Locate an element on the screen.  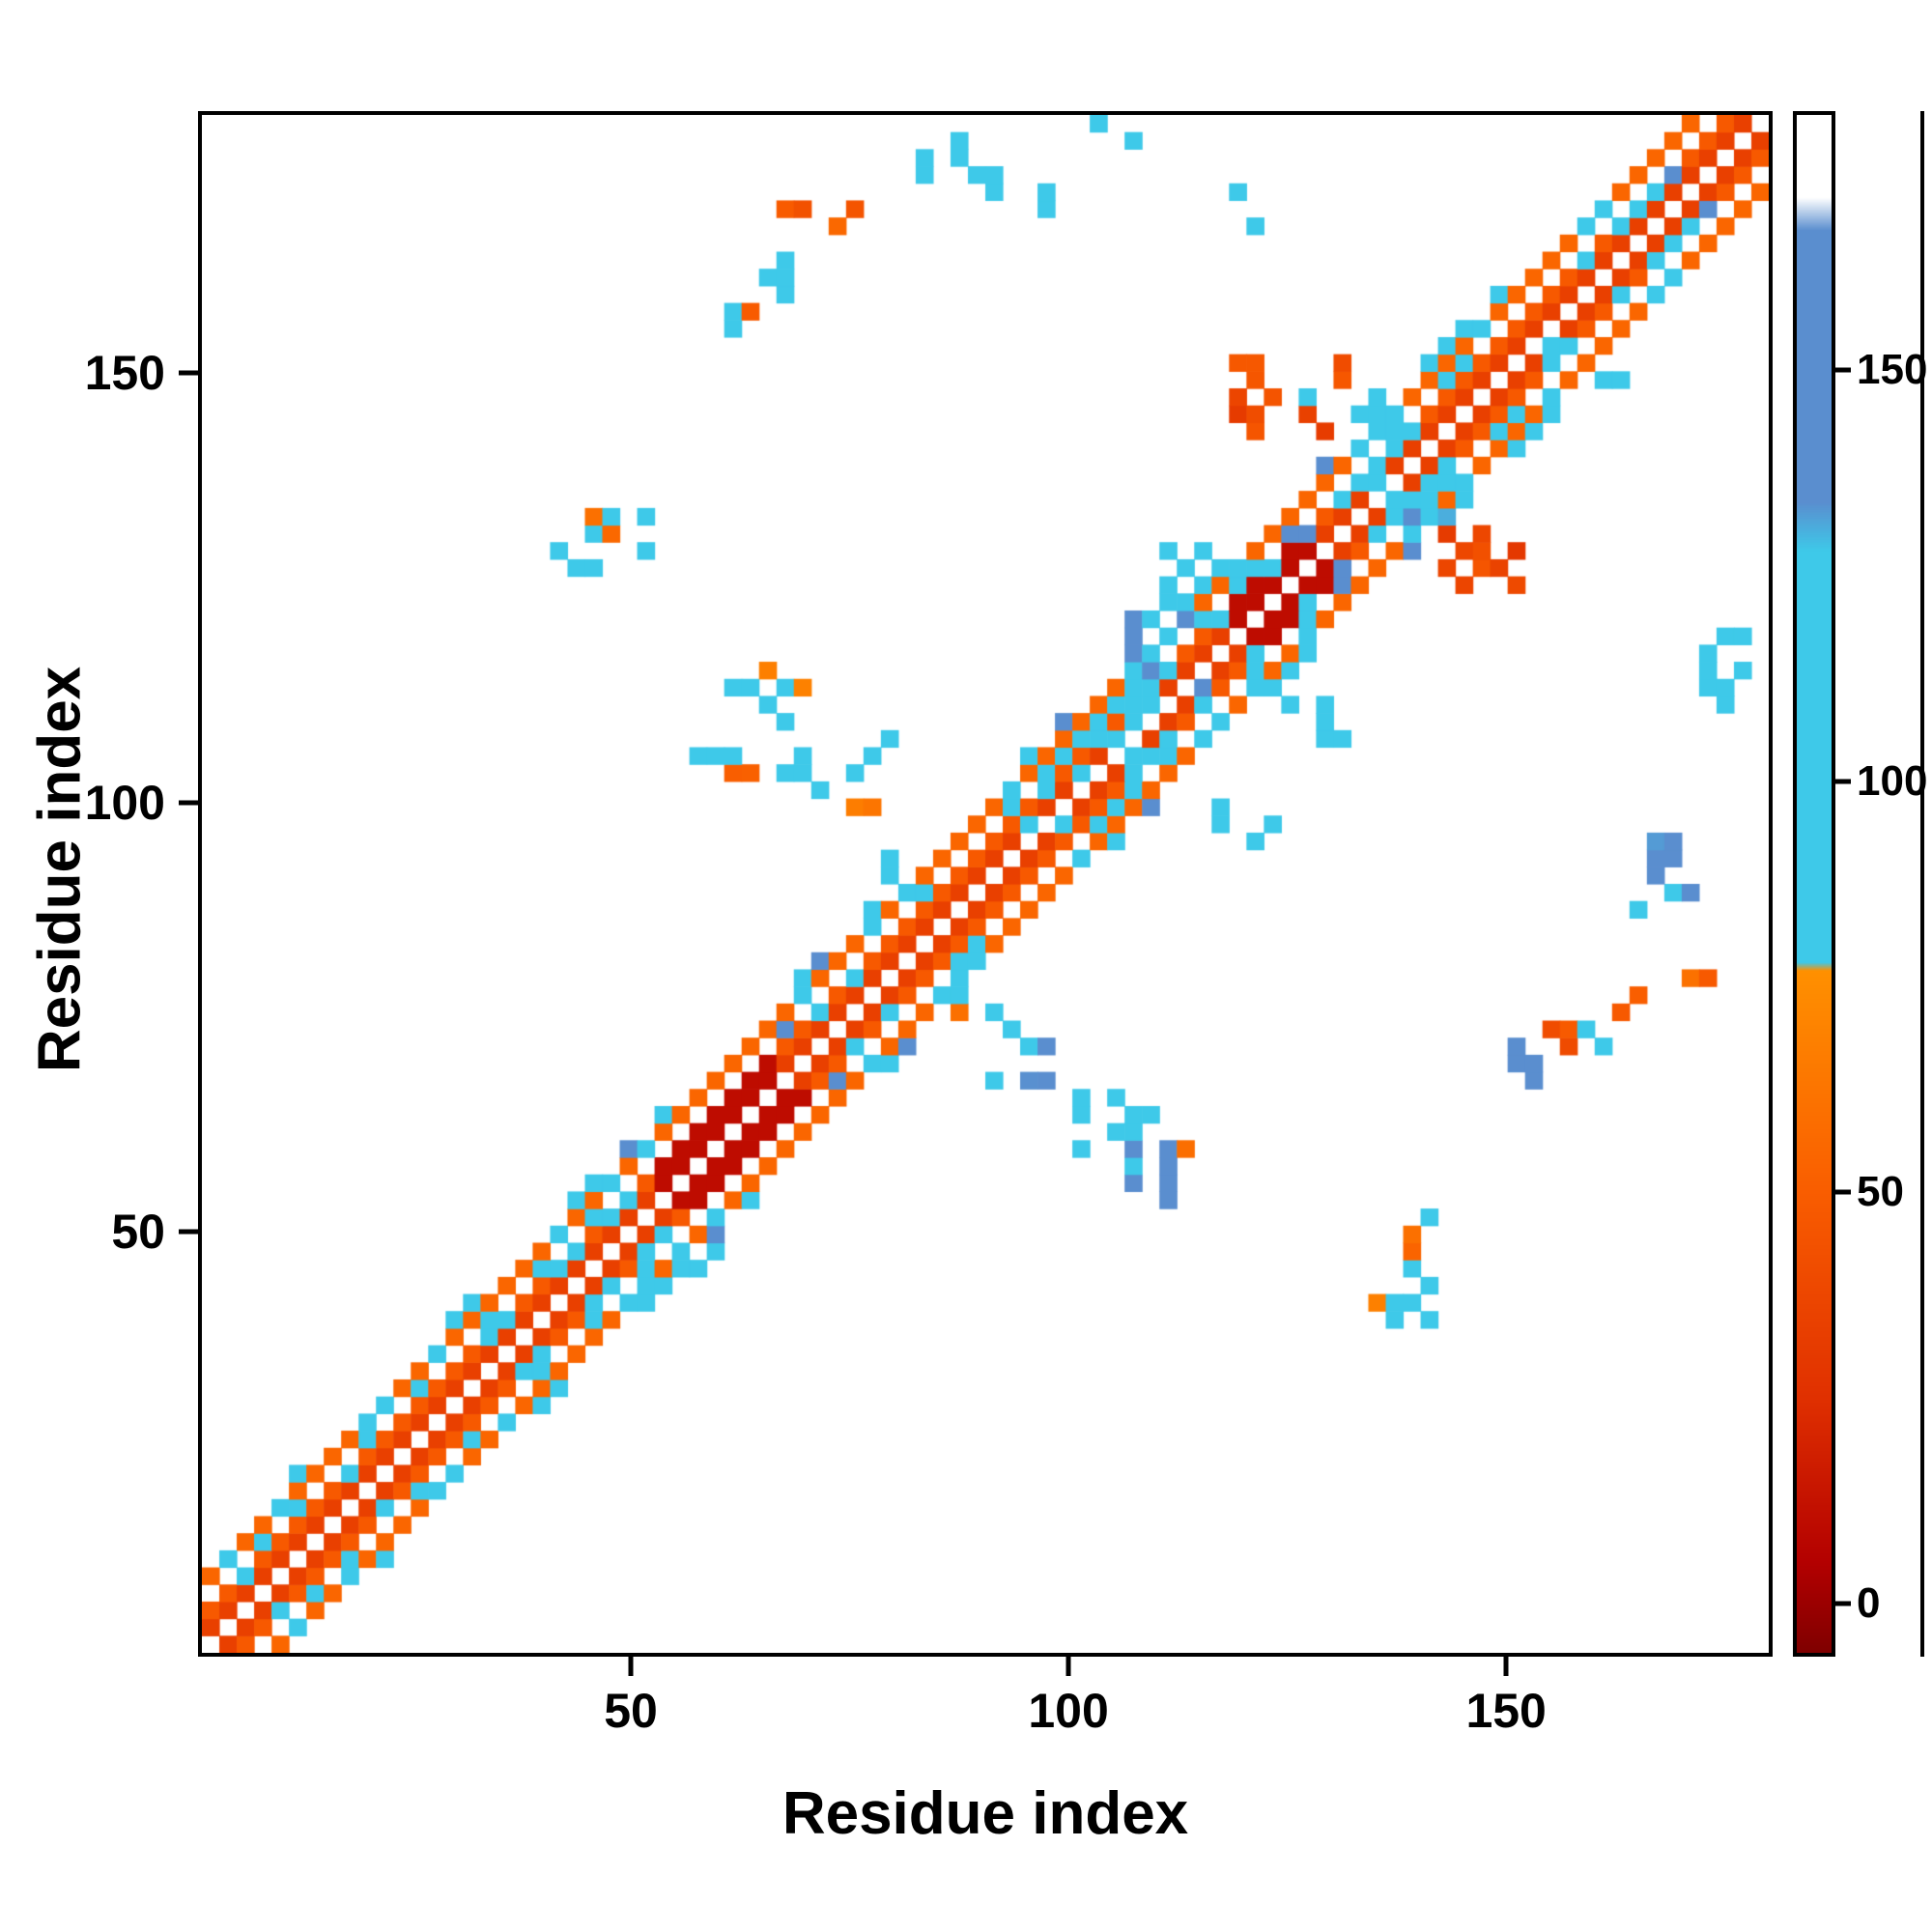
colorbar-frame is located at coordinates (1814, 884).